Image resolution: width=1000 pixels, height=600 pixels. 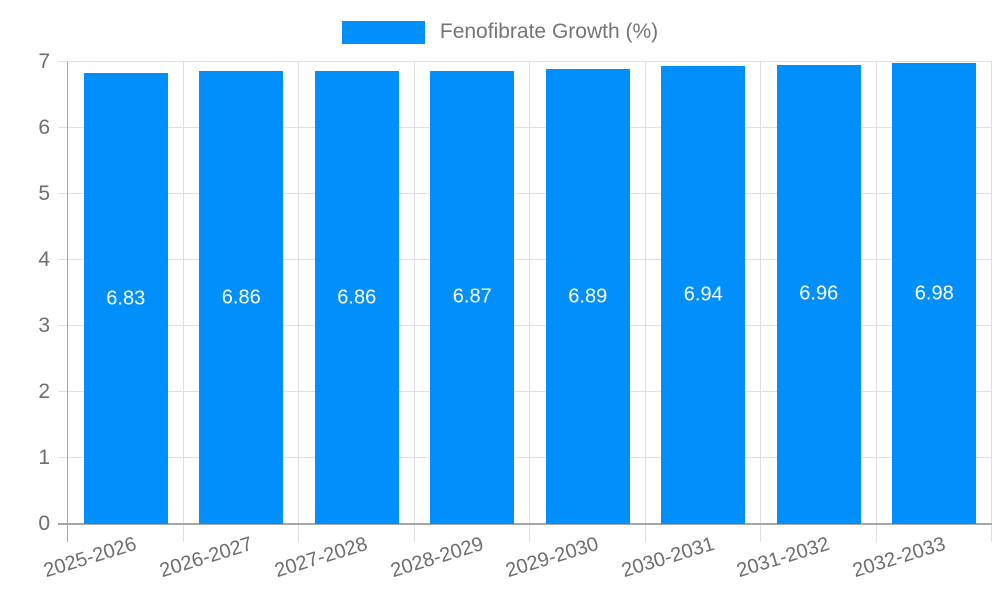 I want to click on bar-2030-2031, so click(x=703, y=294).